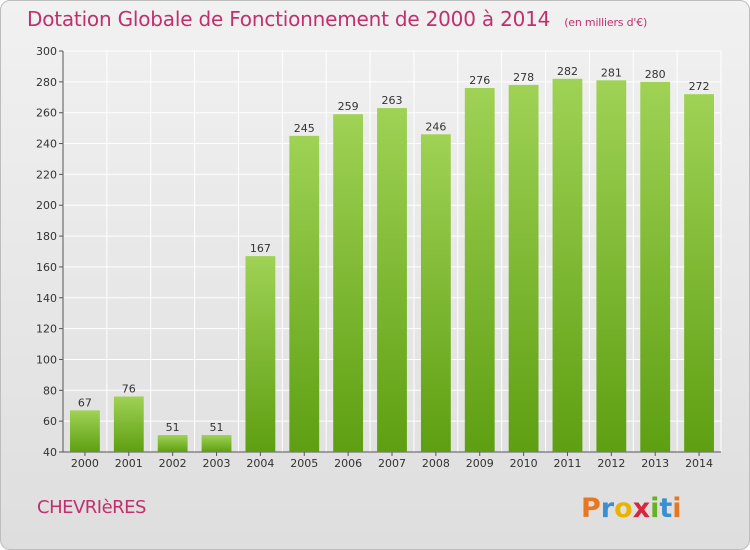 This screenshot has height=550, width=750. Describe the element at coordinates (50, 390) in the screenshot. I see `y-tick-label: 80` at that location.